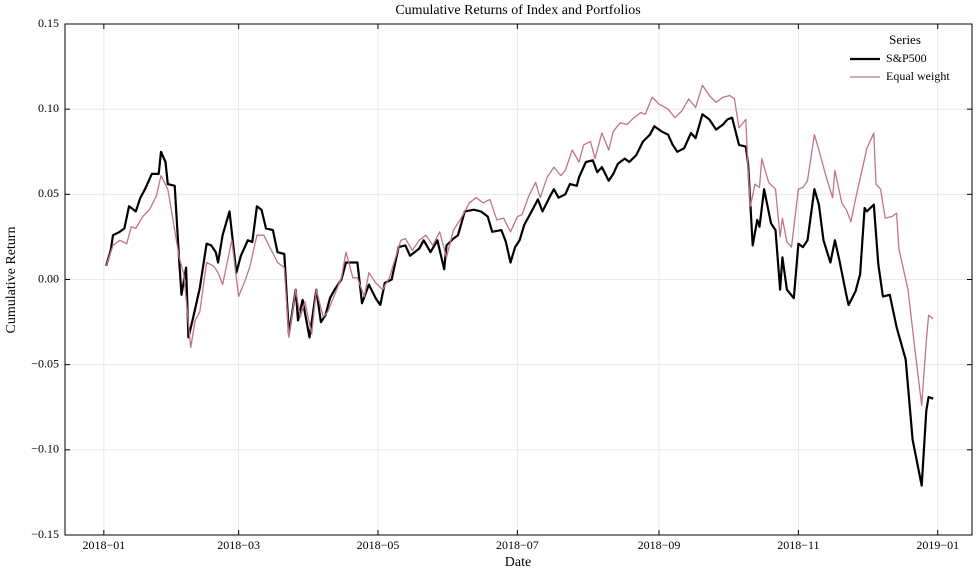 This screenshot has width=977, height=577. I want to click on y-tick-label: 0.05, so click(48, 193).